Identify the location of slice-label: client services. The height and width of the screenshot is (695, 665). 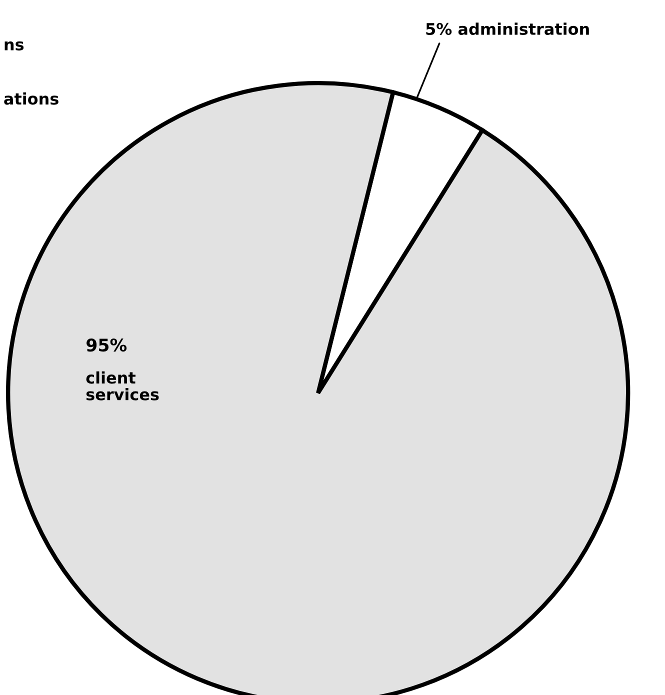
(122, 385).